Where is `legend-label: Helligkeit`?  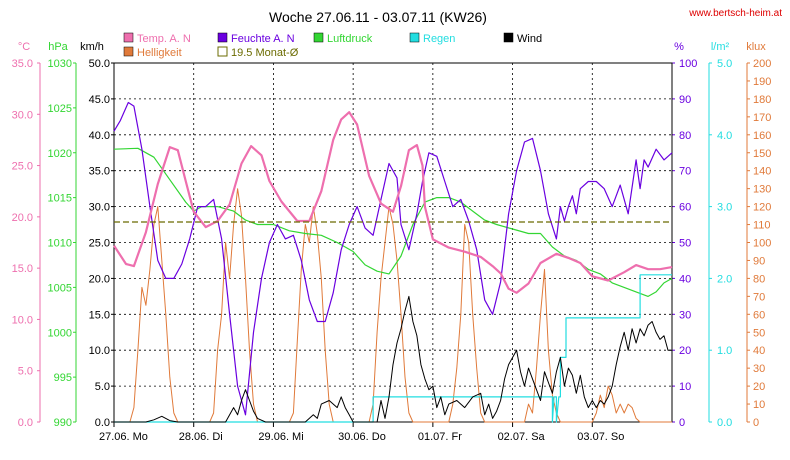 legend-label: Helligkeit is located at coordinates (159, 53).